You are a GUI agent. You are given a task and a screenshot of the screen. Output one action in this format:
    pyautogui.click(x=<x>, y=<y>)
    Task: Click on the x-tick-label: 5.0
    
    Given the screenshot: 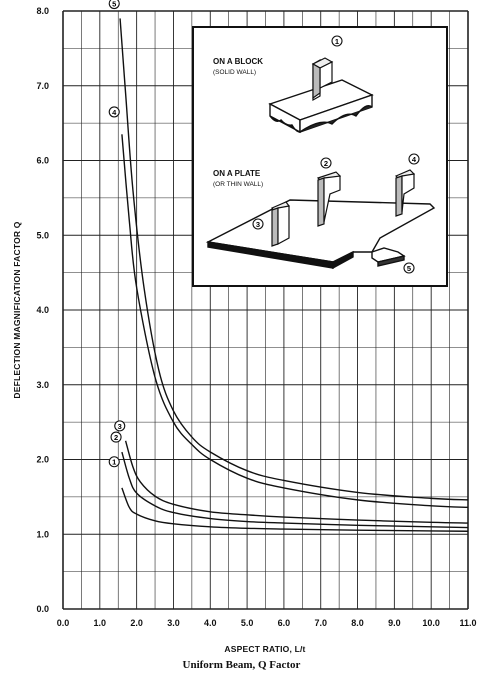 What is the action you would take?
    pyautogui.click(x=247, y=623)
    